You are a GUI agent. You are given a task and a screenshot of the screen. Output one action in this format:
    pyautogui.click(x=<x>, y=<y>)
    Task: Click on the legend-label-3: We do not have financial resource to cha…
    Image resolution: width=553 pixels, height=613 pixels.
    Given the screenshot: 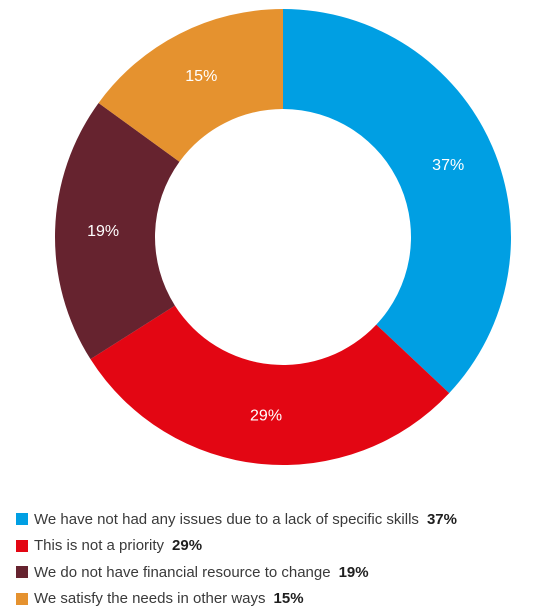 What is the action you would take?
    pyautogui.click(x=182, y=572)
    